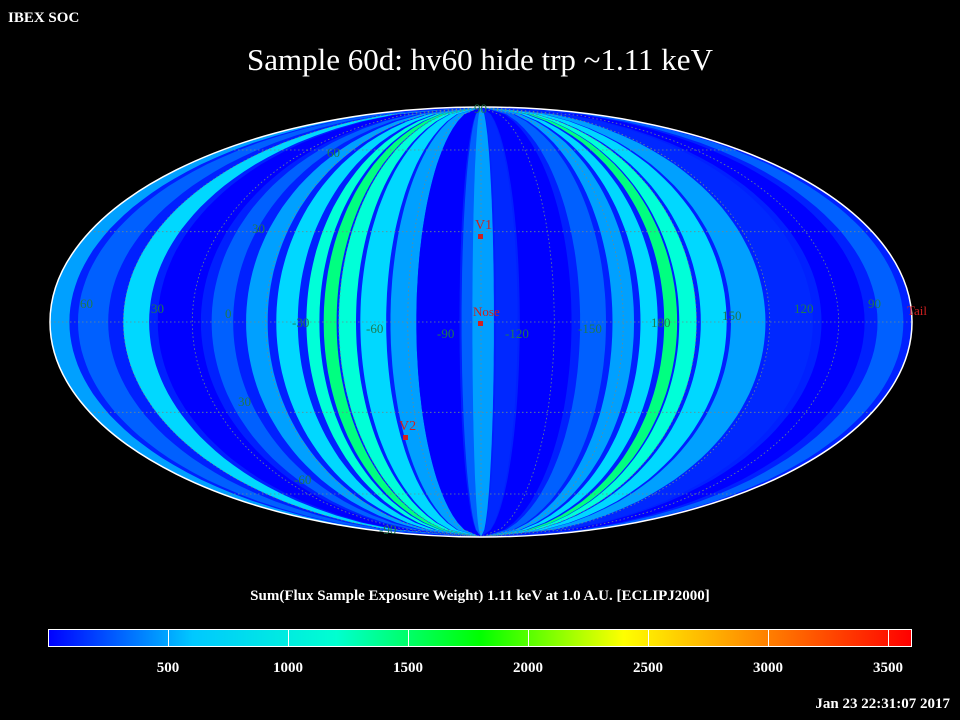 The width and height of the screenshot is (960, 720). What do you see at coordinates (168, 668) in the screenshot?
I see `colorbar-tick-label: 500` at bounding box center [168, 668].